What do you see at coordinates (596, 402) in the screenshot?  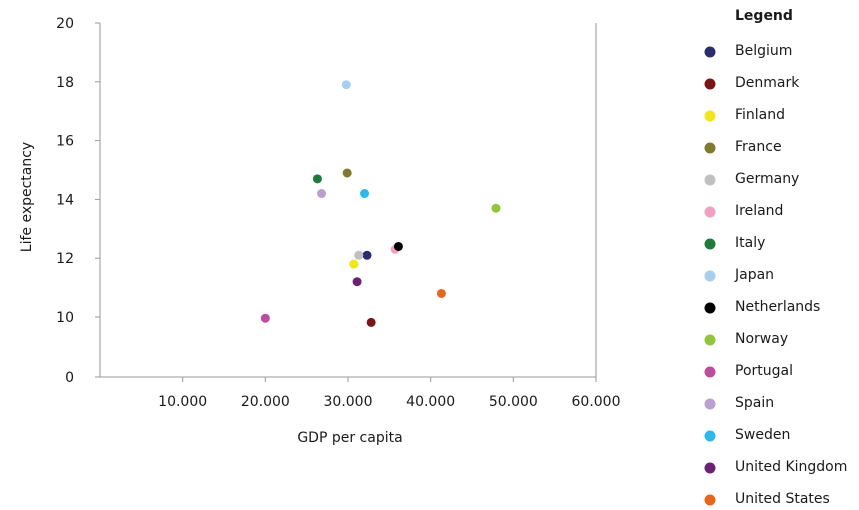 I see `x-tick-label: 60.000` at bounding box center [596, 402].